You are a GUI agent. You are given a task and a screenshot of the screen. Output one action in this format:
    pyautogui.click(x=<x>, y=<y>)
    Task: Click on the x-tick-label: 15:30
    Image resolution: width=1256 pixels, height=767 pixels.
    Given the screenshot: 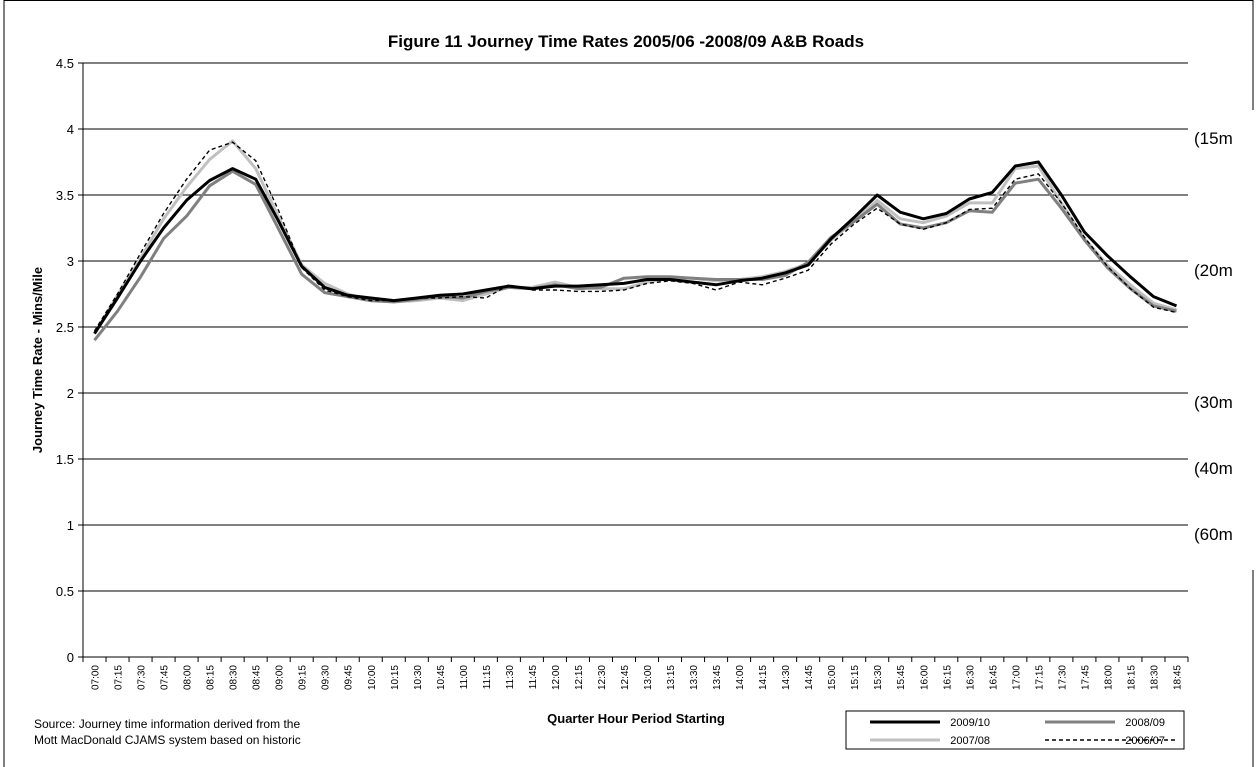 What is the action you would take?
    pyautogui.click(x=878, y=677)
    